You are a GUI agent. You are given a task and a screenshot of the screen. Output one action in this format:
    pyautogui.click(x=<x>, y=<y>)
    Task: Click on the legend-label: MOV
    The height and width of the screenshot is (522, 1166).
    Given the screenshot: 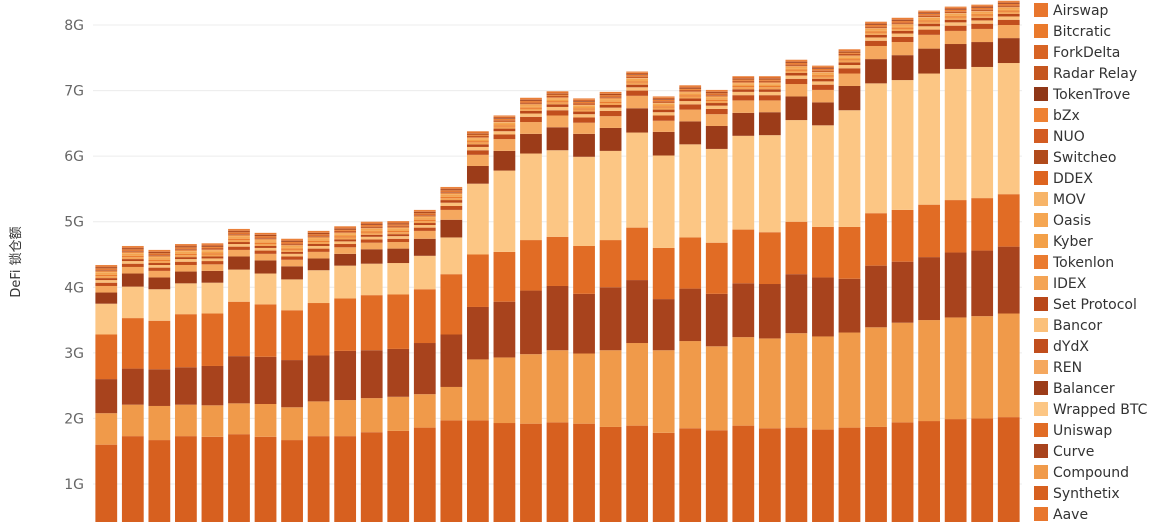 What is the action you would take?
    pyautogui.click(x=1069, y=200)
    